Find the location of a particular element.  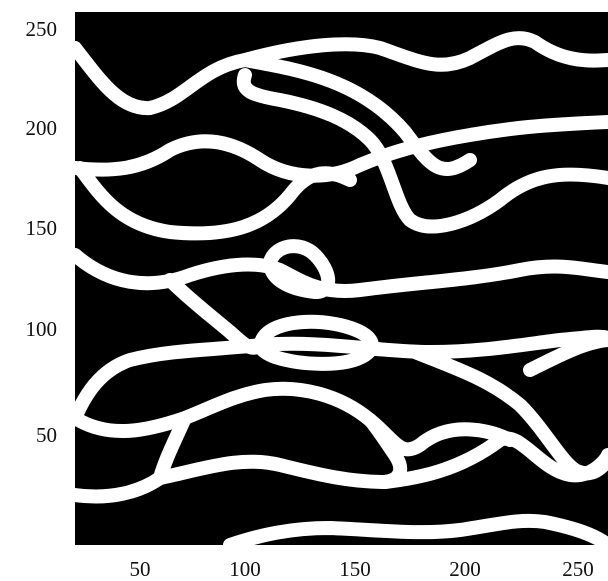

small-lens is located at coordinates (299, 269).